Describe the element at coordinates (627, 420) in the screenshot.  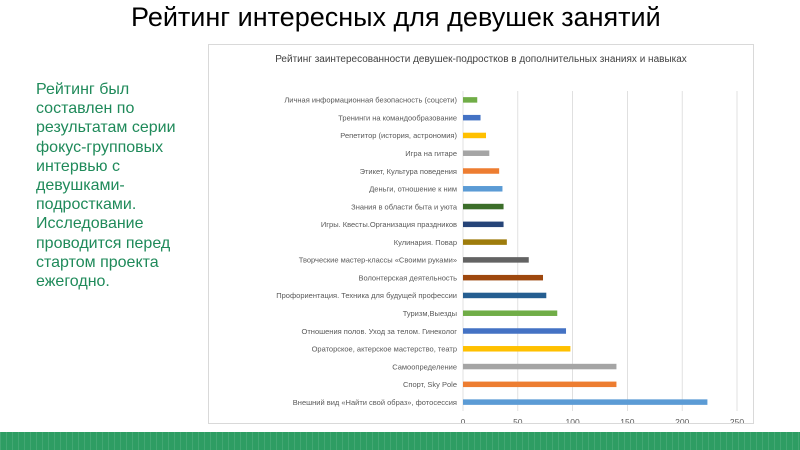
I see `x-tick-label: 150` at that location.